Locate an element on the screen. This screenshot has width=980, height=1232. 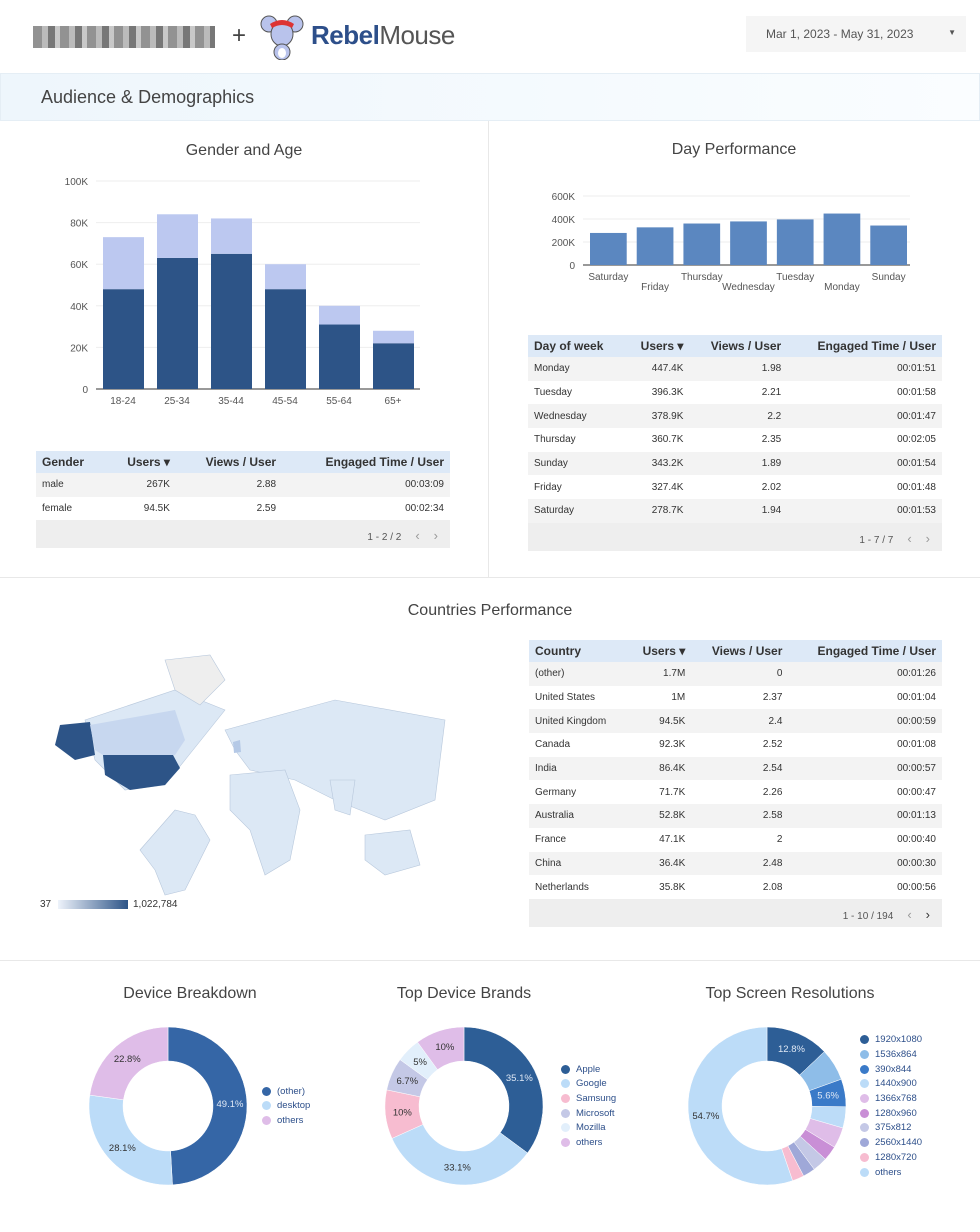
legend-item: (other) is located at coordinates (286, 1091).